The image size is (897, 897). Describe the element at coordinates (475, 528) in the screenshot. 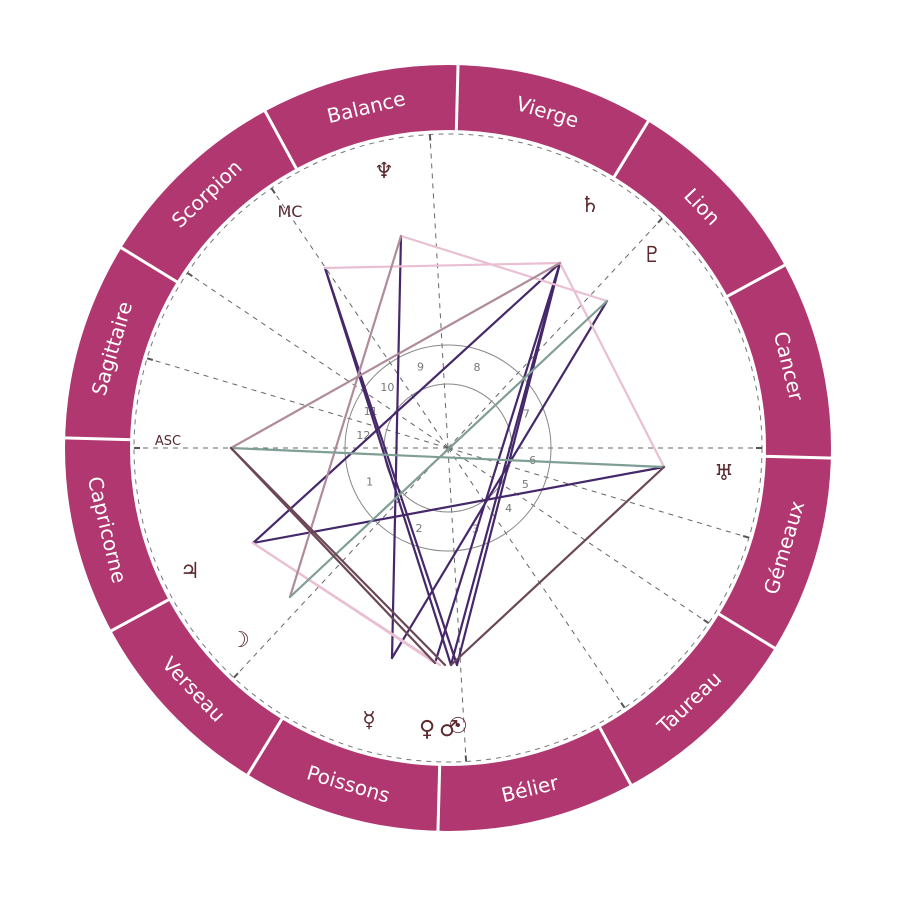

I see `house-number: 3` at that location.